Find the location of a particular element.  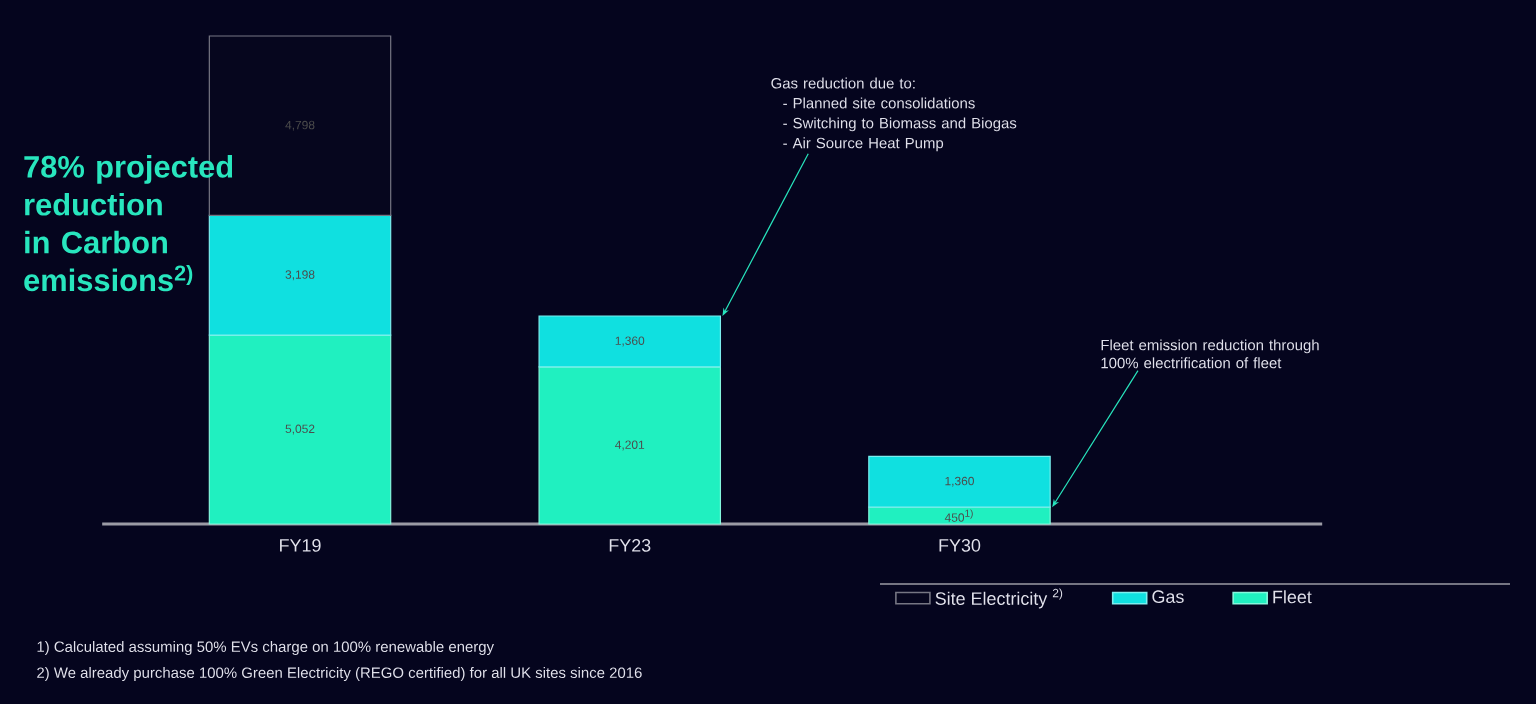

legend-label: Fleet is located at coordinates (1292, 597).